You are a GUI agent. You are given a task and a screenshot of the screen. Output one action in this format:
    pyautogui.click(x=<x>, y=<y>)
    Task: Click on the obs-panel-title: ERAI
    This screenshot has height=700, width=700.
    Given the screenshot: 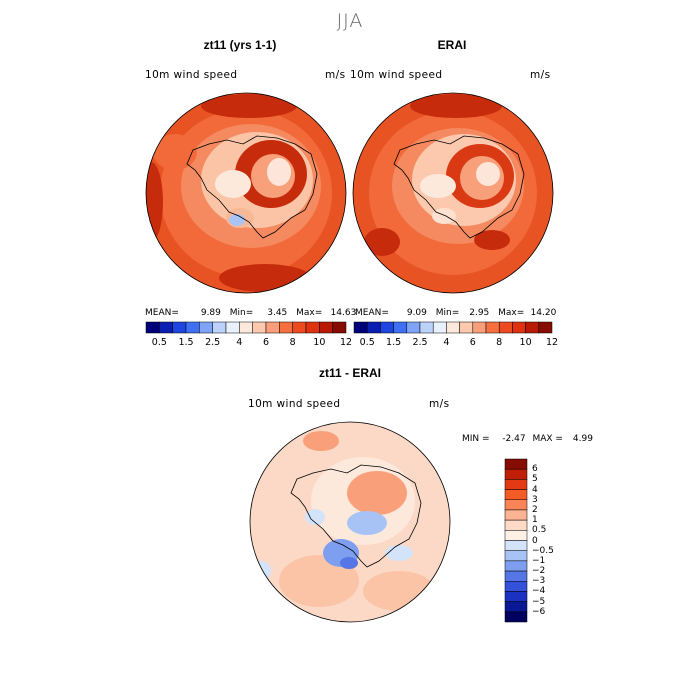 What is the action you would take?
    pyautogui.click(x=452, y=45)
    